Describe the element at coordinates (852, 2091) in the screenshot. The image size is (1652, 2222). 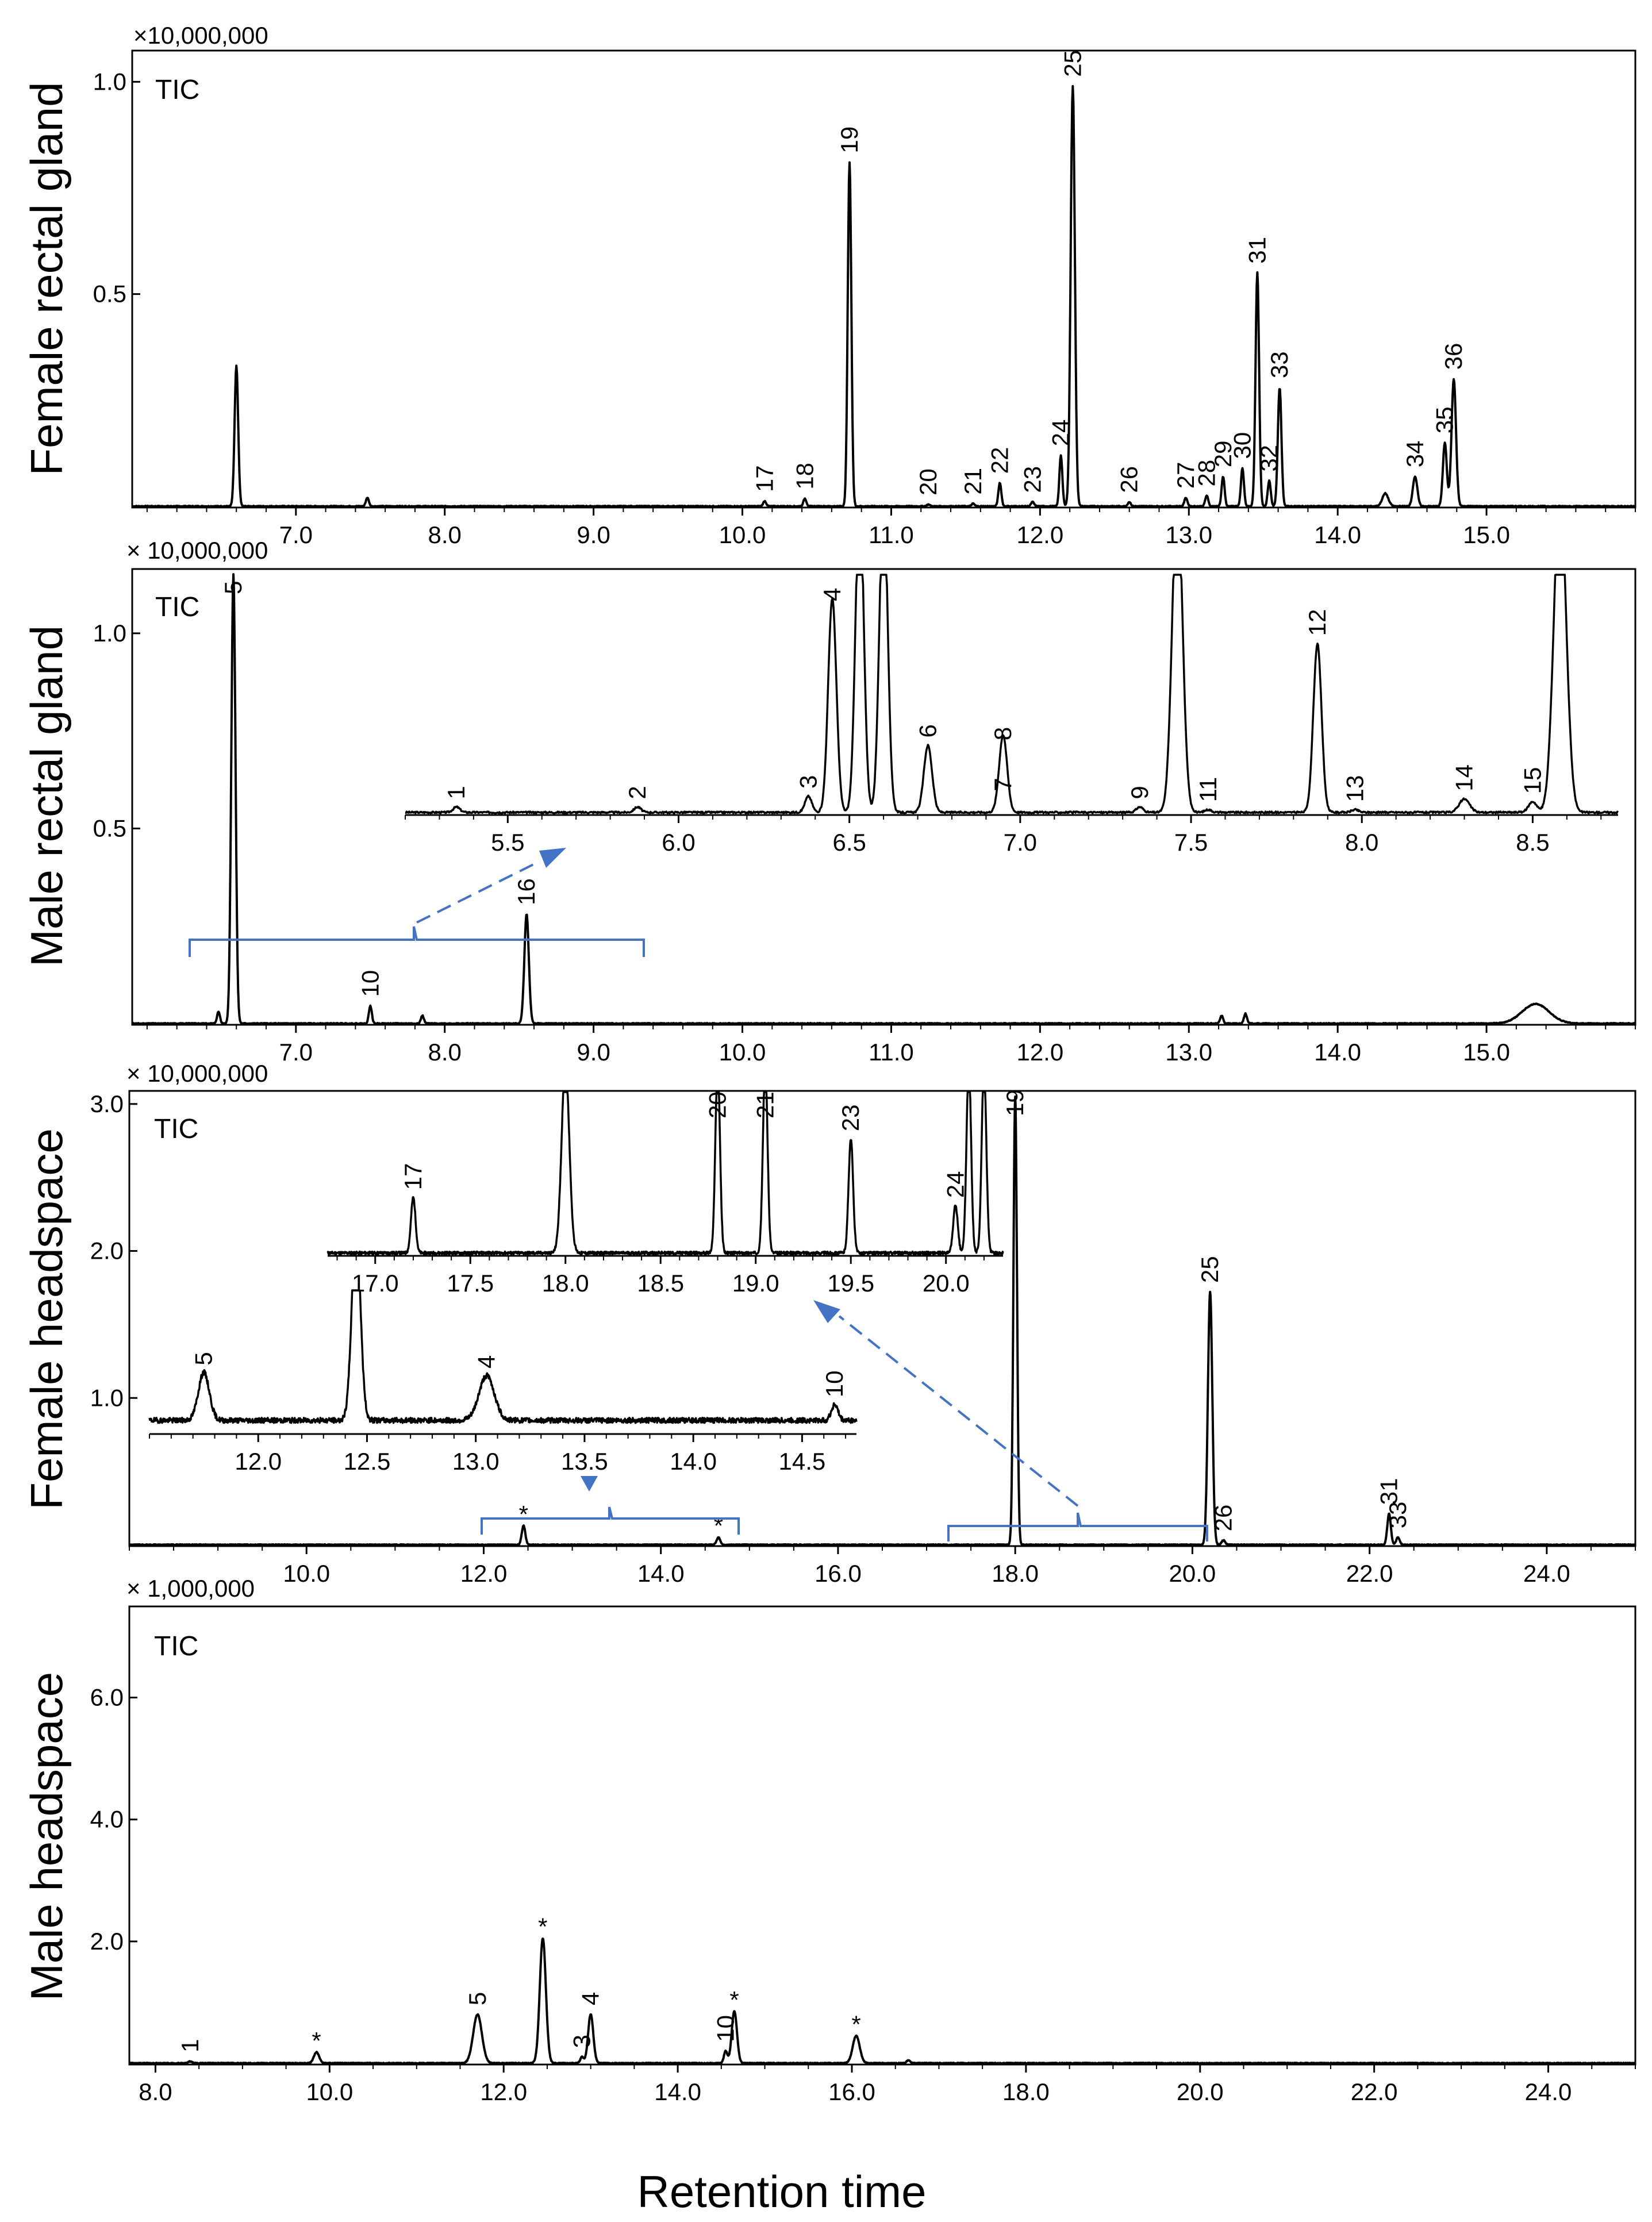
I see `x-tick-label: 16.0` at that location.